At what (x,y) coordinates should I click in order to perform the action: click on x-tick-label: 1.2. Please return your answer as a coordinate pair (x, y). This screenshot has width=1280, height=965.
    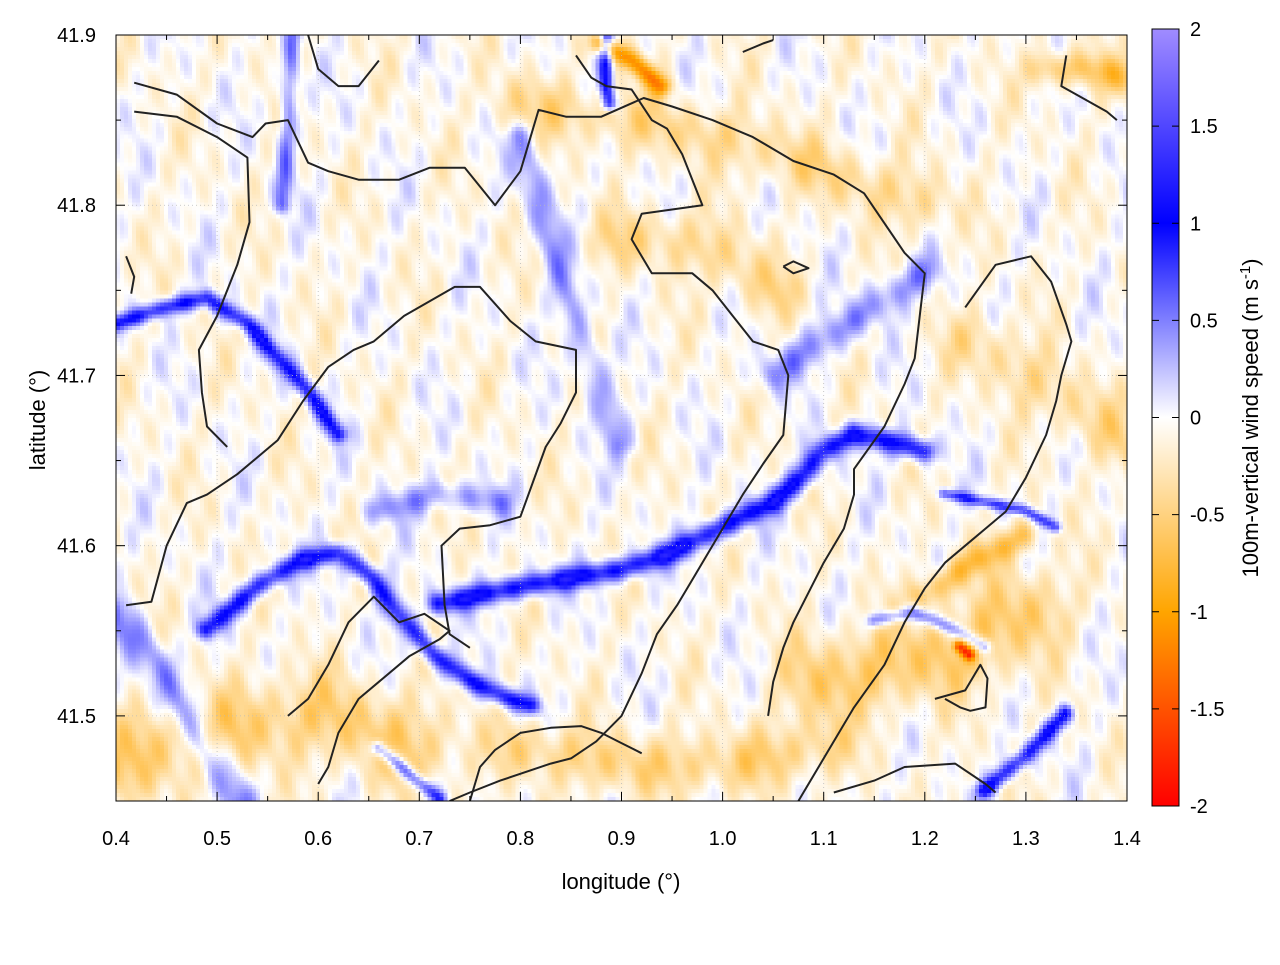
    Looking at the image, I should click on (925, 839).